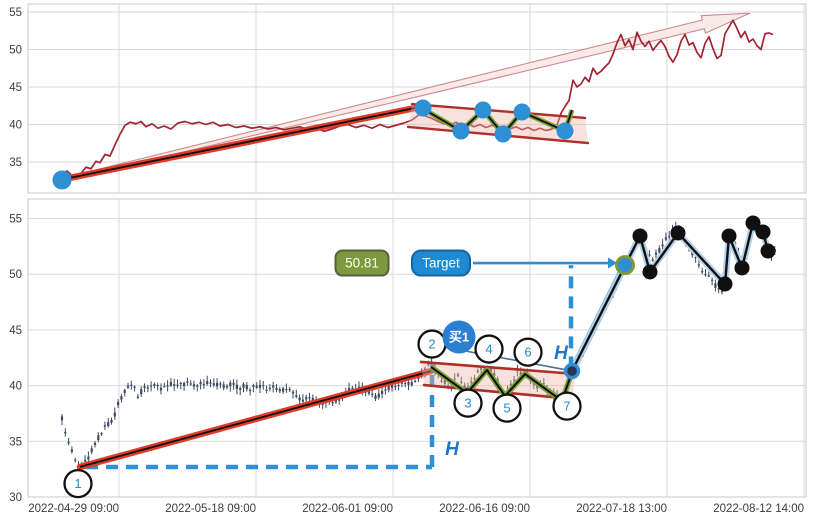 This screenshot has width=813, height=520. I want to click on bottom-y-tick-label: 45, so click(15, 331).